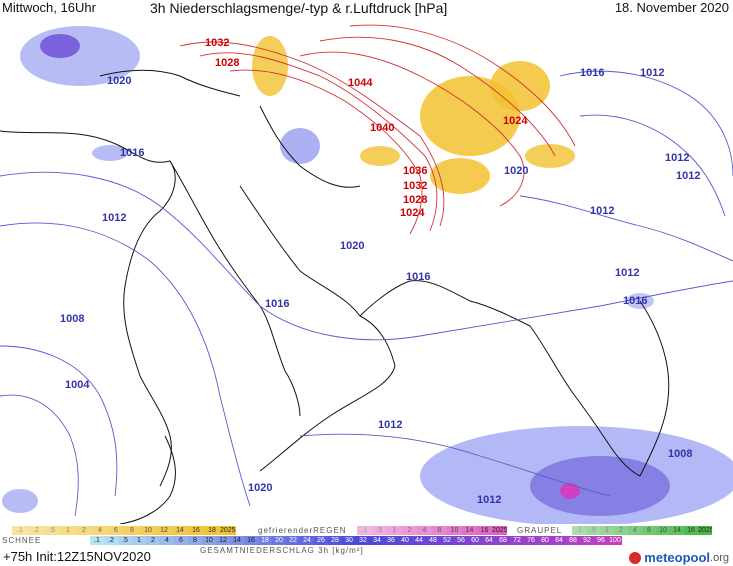 This screenshot has height=566, width=733. Describe the element at coordinates (540, 530) in the screenshot. I see `graupel-scale-title: GRAUPEL` at that location.